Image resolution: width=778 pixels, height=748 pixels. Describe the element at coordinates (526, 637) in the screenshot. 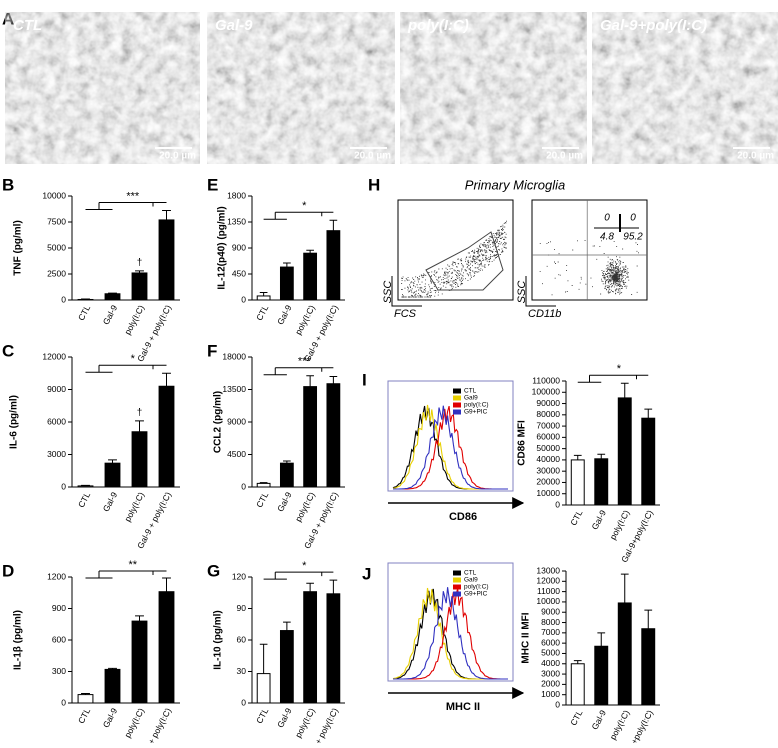

I see `y-axis-label: MHC II MFI` at that location.